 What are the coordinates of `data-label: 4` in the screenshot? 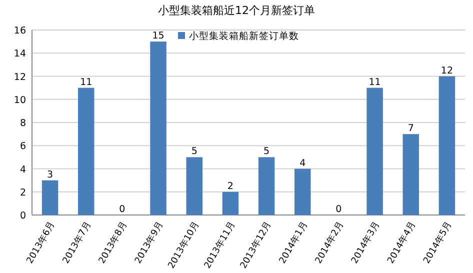 It's located at (303, 163).